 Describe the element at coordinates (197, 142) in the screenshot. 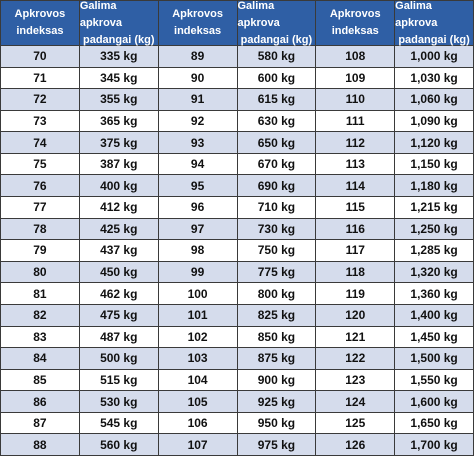

I see `table-cell: 93` at that location.